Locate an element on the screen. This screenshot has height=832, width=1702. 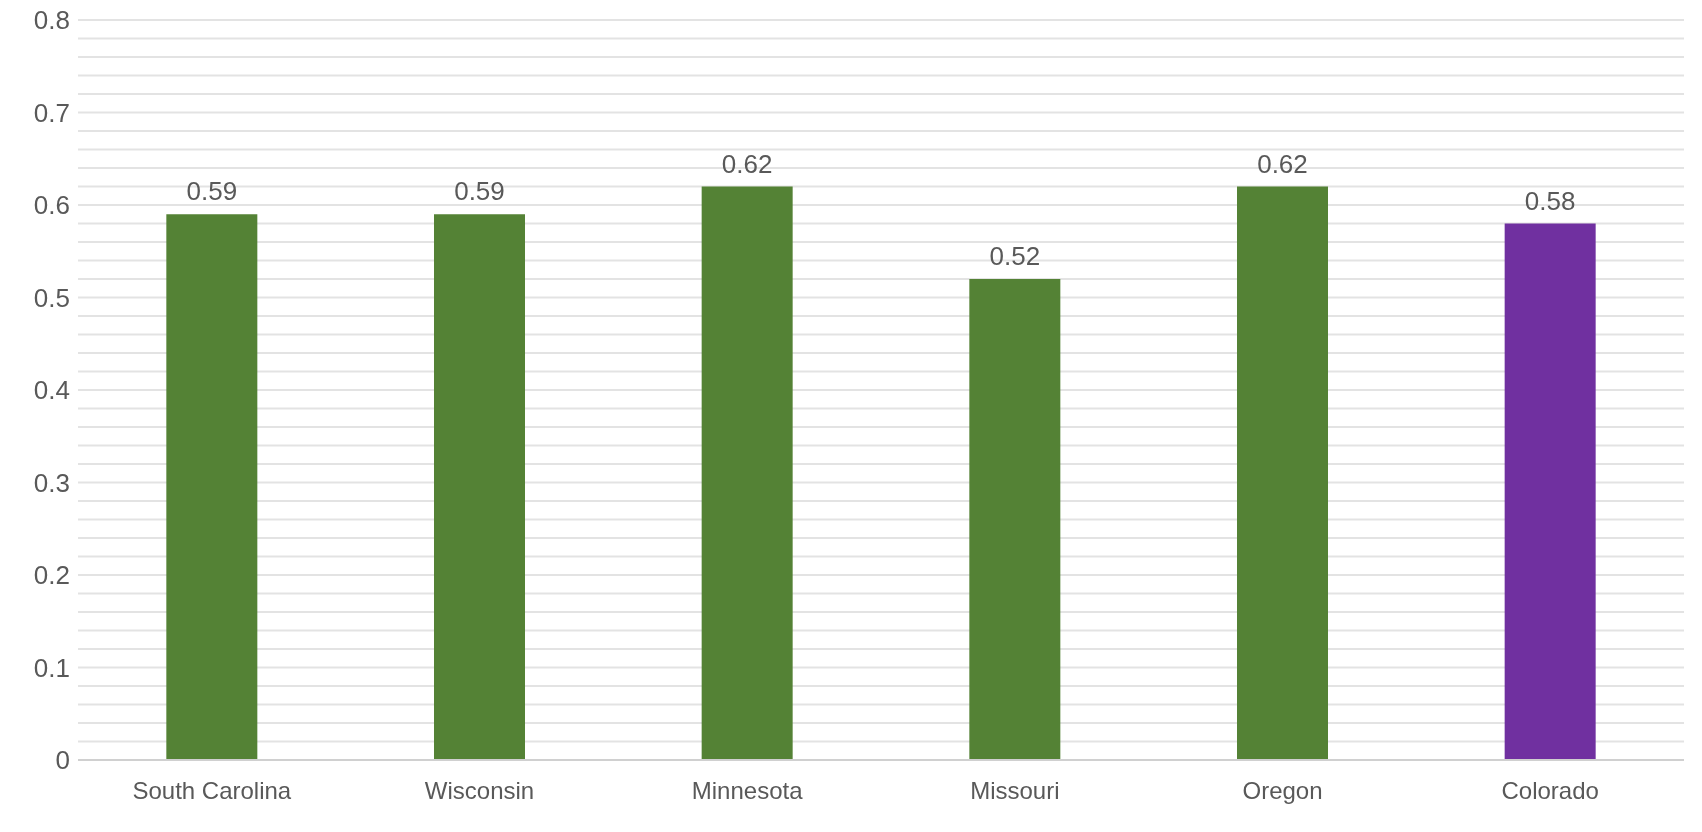
y-tick-label: 0.1 is located at coordinates (51, 667).